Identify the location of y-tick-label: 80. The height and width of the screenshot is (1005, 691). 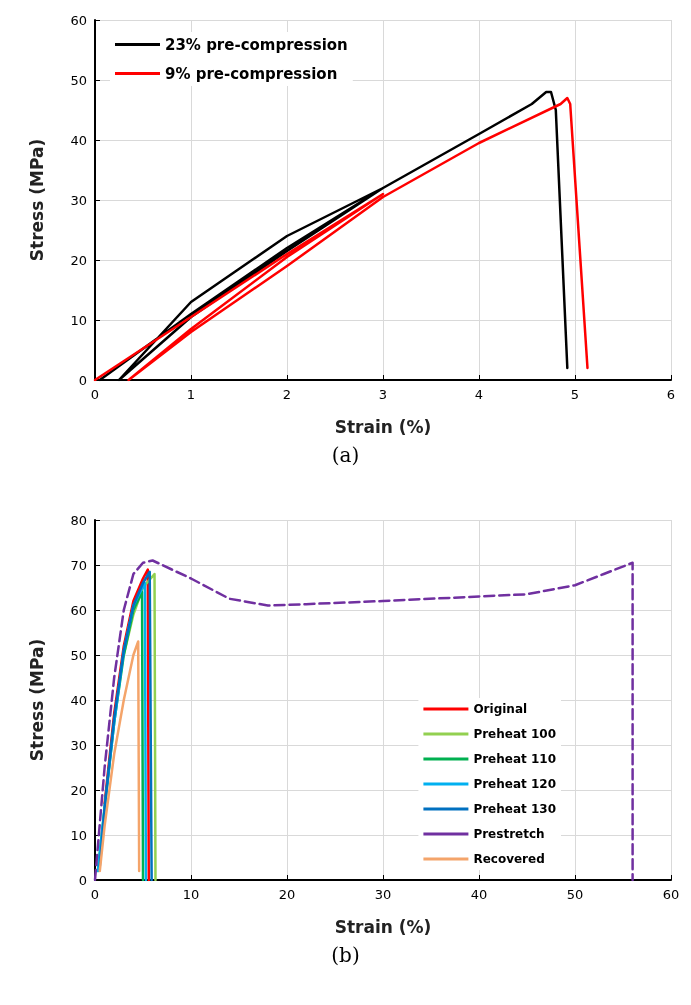
(78, 520).